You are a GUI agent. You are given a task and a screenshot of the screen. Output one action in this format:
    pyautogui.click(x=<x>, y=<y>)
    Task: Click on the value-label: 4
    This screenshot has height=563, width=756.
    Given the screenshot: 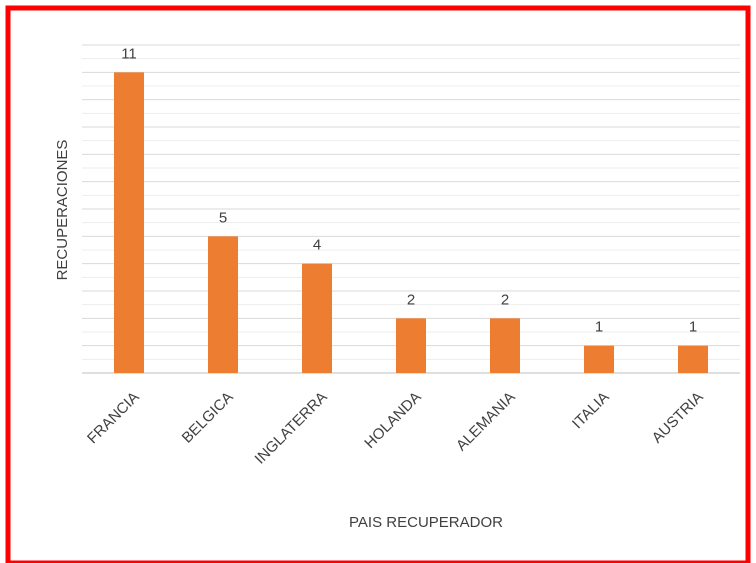 What is the action you would take?
    pyautogui.click(x=317, y=245)
    